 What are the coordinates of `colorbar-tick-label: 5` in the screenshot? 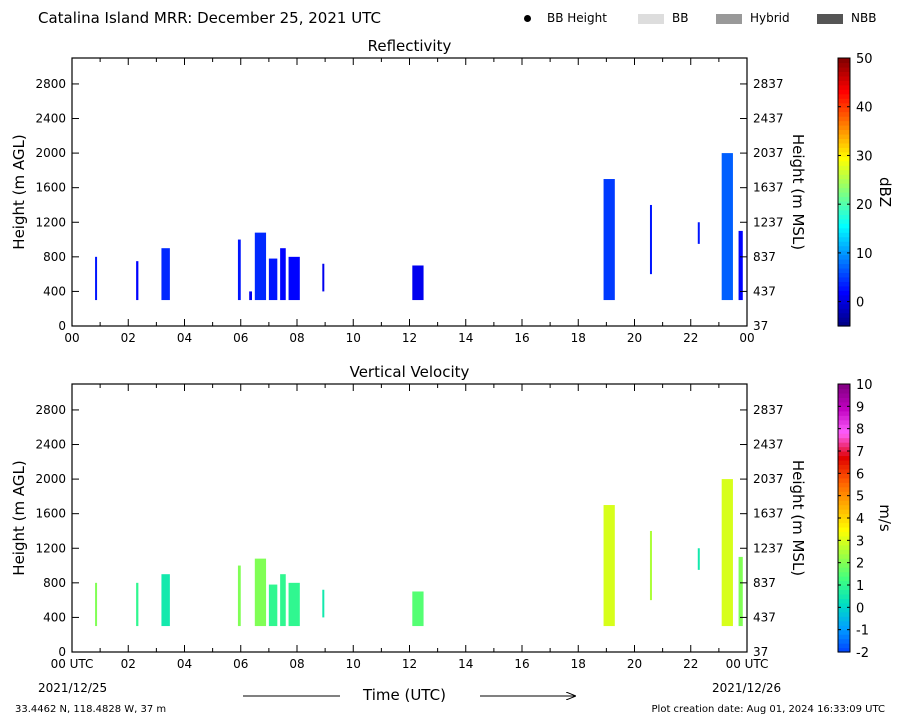 It's located at (860, 497).